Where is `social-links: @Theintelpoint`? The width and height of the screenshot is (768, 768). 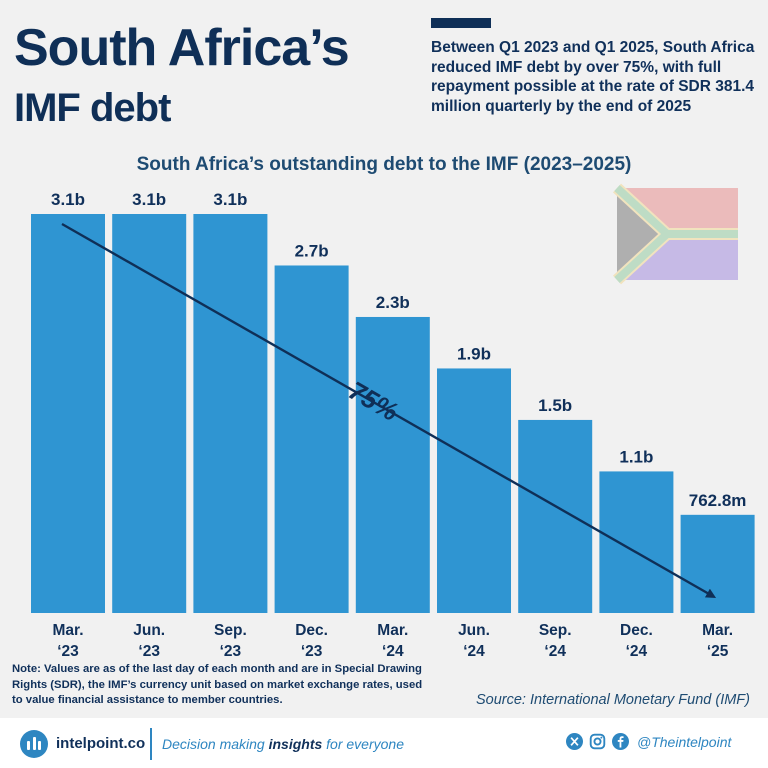 social-links: @Theintelpoint is located at coordinates (648, 741).